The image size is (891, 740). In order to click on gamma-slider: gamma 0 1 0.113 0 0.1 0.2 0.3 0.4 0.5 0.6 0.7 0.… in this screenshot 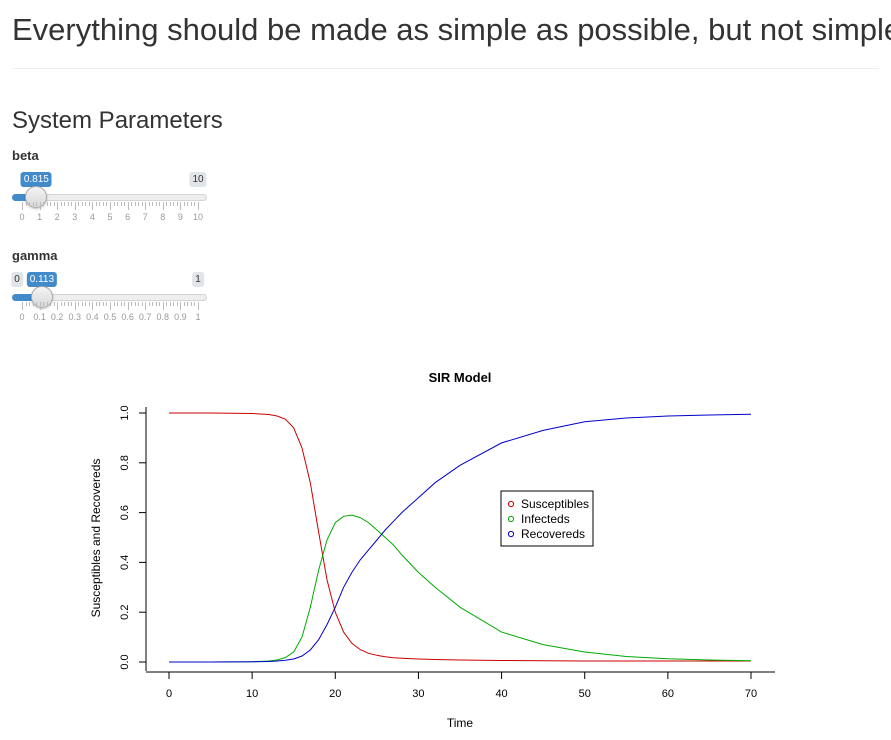, I will do `click(109, 288)`.